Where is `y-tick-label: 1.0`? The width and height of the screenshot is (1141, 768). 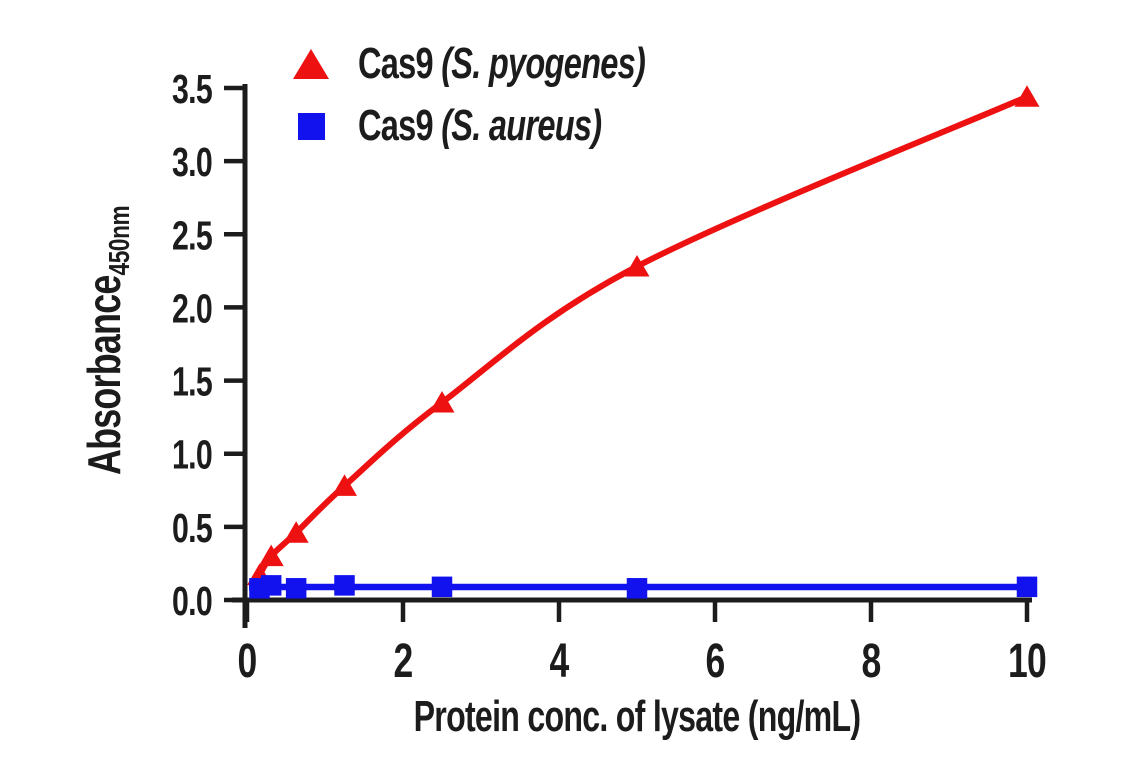 y-tick-label: 1.0 is located at coordinates (192, 454).